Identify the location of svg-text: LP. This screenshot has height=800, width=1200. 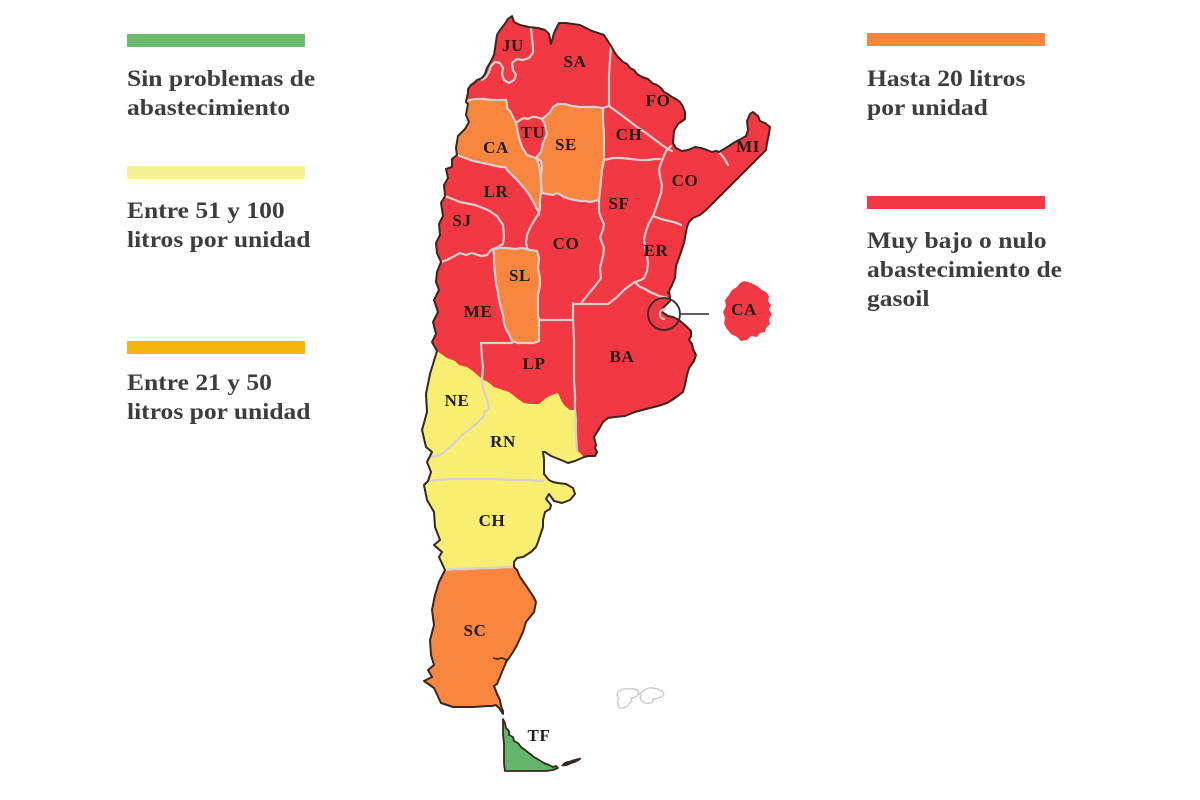
(534, 363).